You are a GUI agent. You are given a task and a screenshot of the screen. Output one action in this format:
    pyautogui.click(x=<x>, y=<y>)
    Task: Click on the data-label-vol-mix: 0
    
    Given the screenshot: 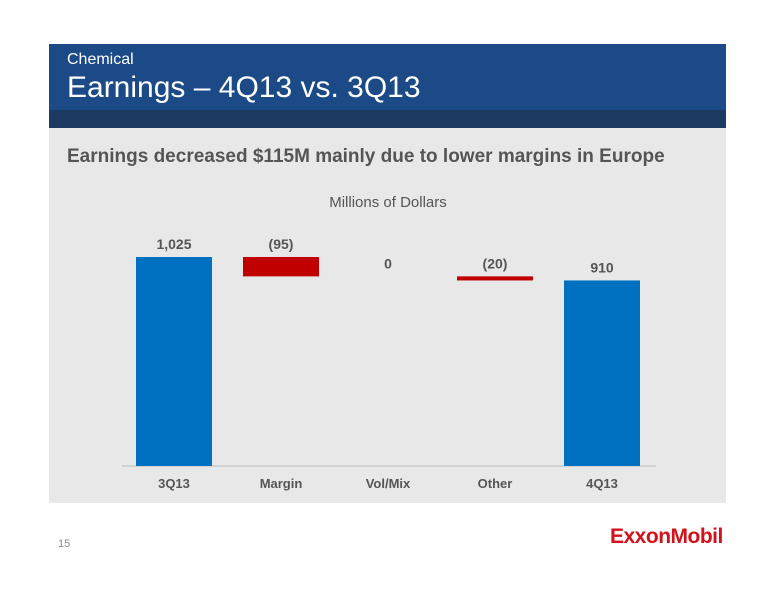 What is the action you would take?
    pyautogui.click(x=388, y=263)
    